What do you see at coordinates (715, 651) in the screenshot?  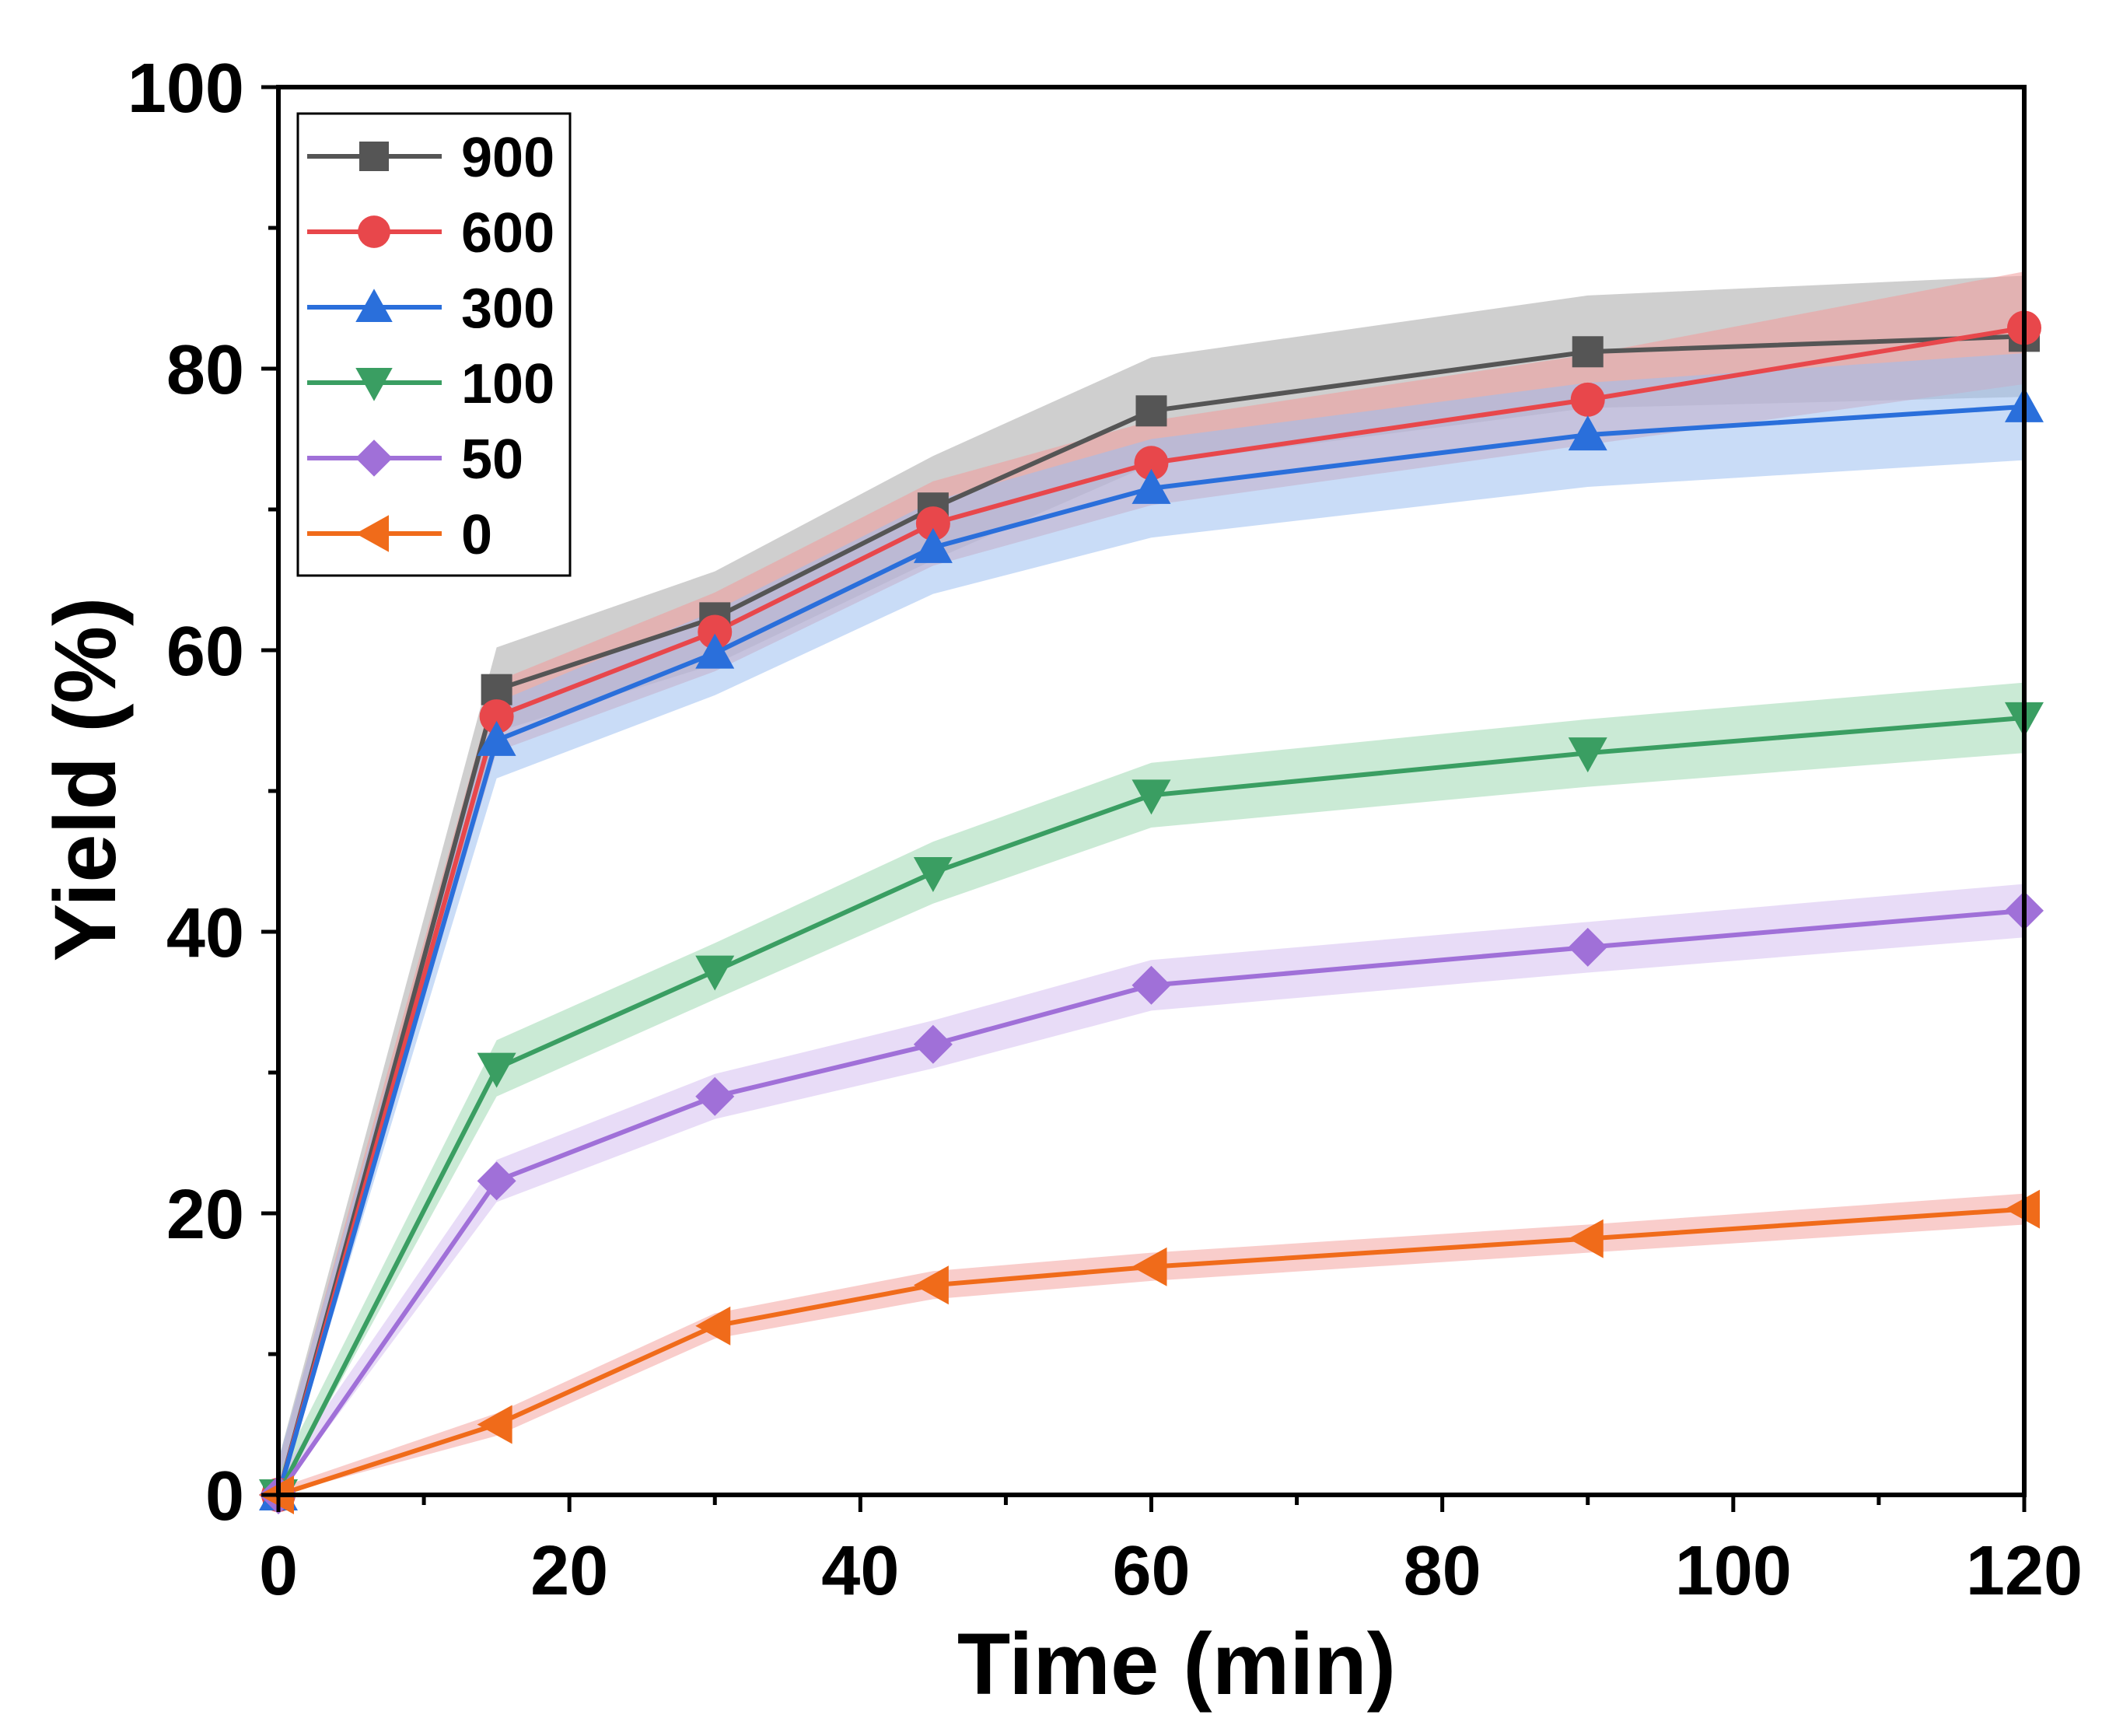 I see `point-series-300-x30` at bounding box center [715, 651].